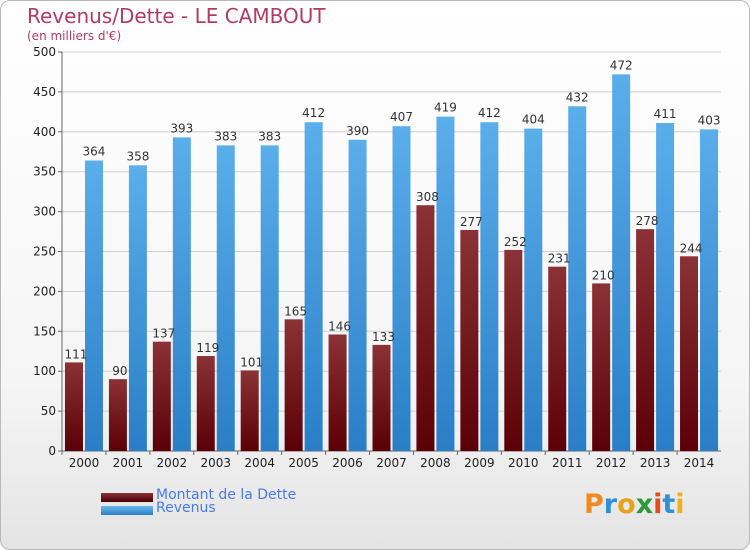 Image resolution: width=750 pixels, height=550 pixels. I want to click on data-label-dette: 133, so click(383, 337).